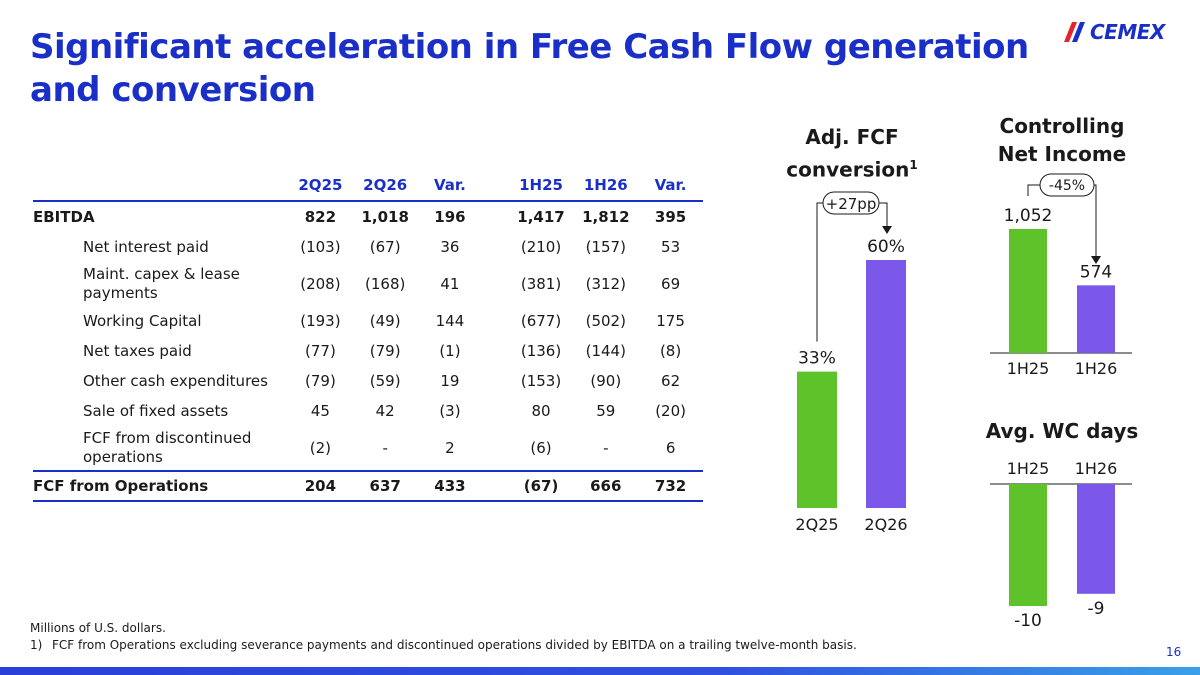 Image resolution: width=1200 pixels, height=675 pixels. Describe the element at coordinates (142, 320) in the screenshot. I see `row-label: Working Capital` at that location.